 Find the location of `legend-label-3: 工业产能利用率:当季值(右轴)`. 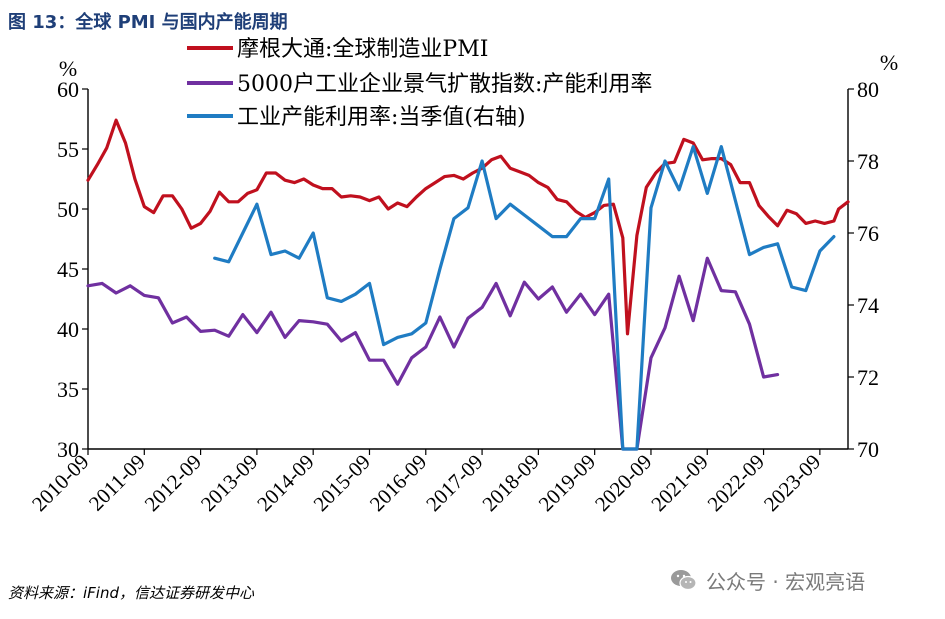

legend-label-3: 工业产能利用率:当季值(右轴) is located at coordinates (381, 117).